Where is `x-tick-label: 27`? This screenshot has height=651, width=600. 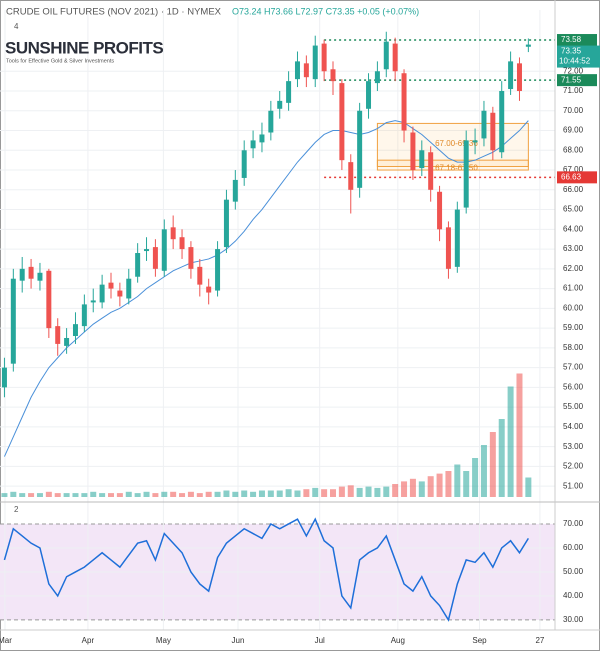 x-tick-label: 27 is located at coordinates (539, 640).